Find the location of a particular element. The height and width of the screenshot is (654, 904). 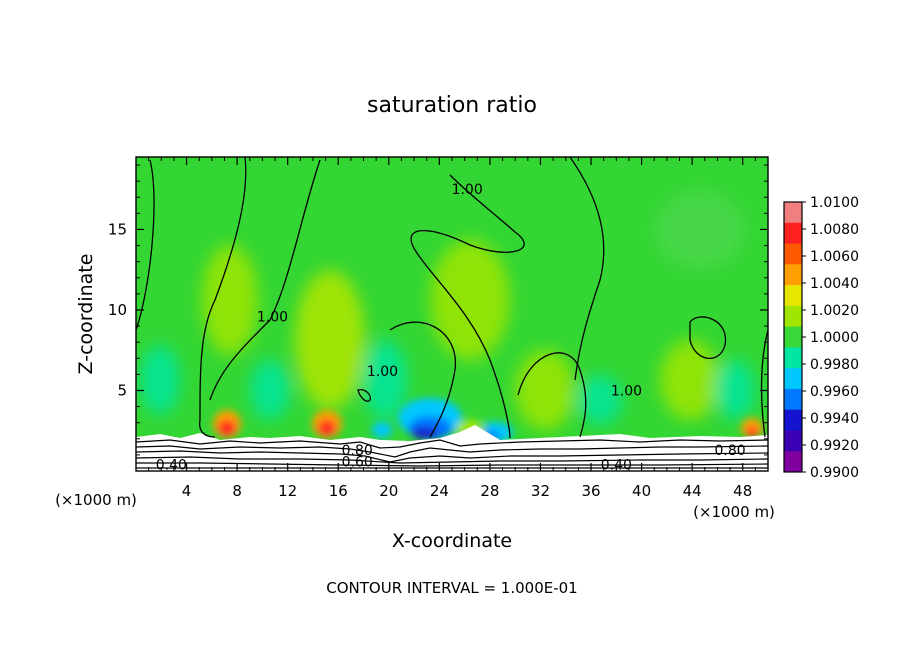

x-tick-label: 20 is located at coordinates (388, 491).